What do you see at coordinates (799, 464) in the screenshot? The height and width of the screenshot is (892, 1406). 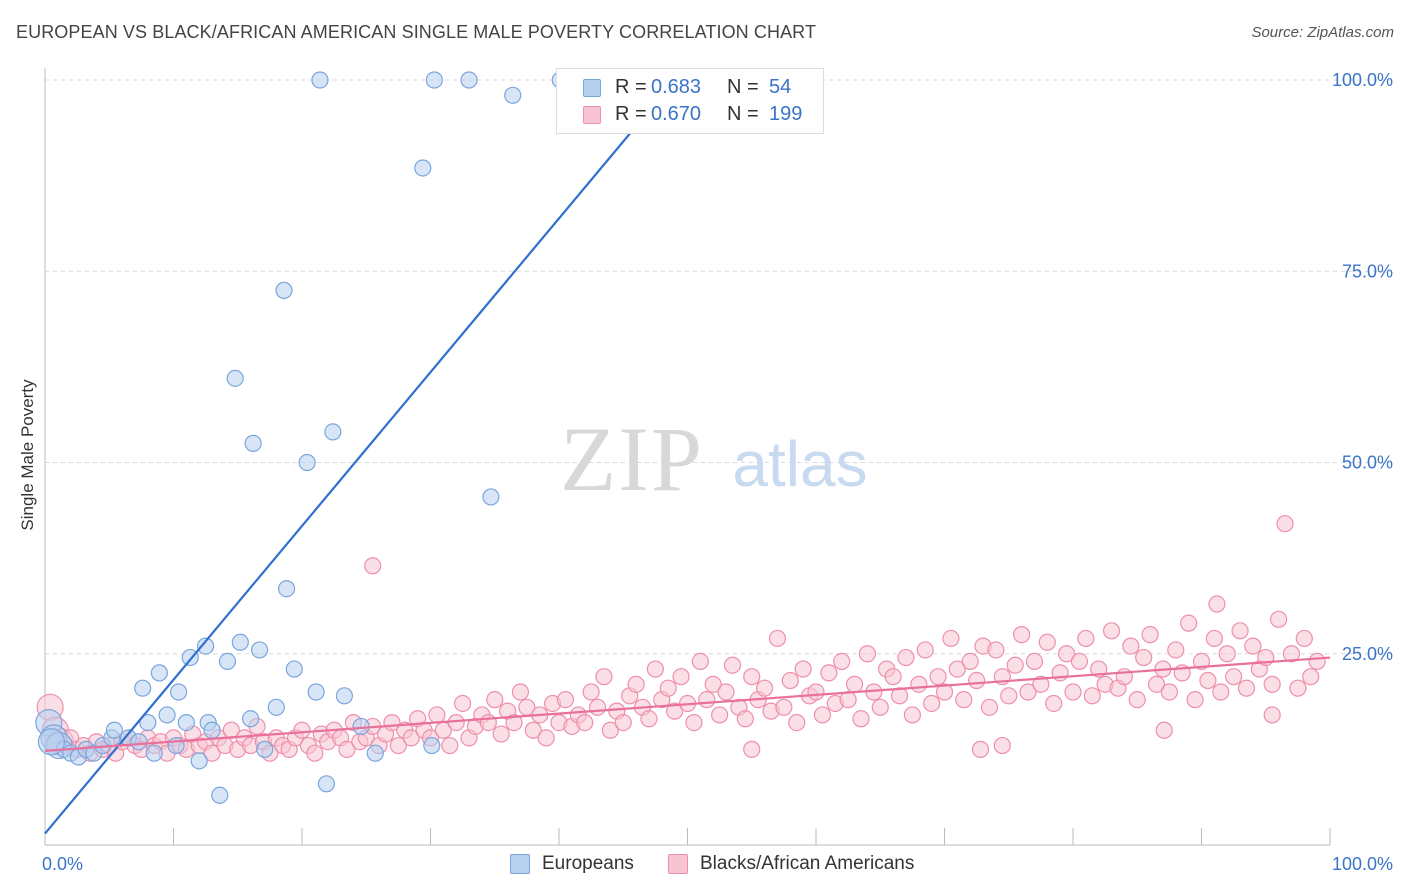 I see `watermark-atlas: atlas` at bounding box center [799, 464].